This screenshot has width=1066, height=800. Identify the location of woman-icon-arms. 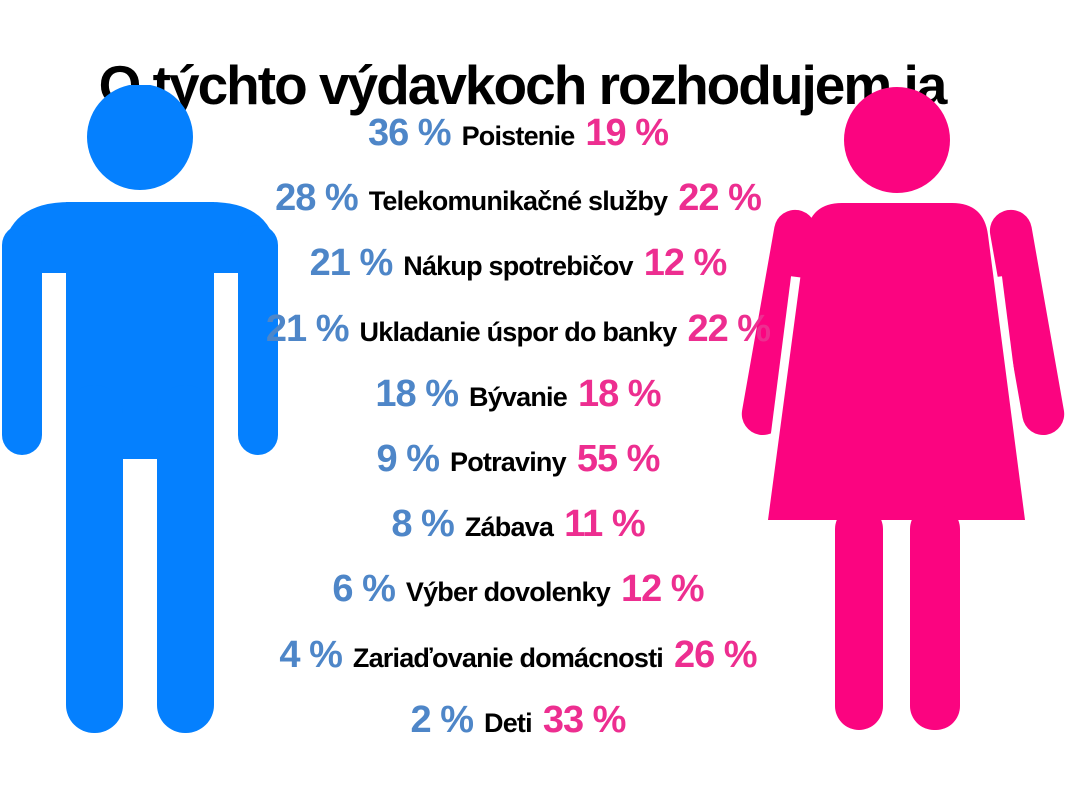
(903, 322).